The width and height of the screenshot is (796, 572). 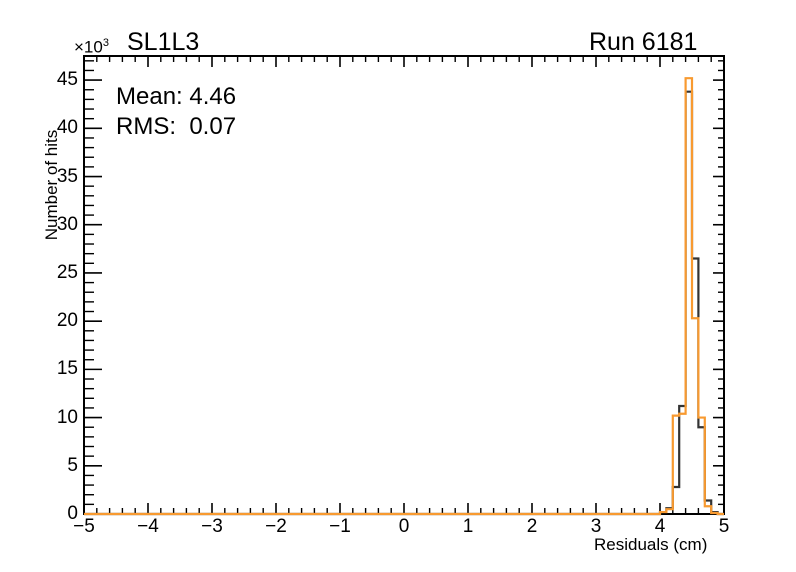 I want to click on y-tick-label: 0, so click(x=72, y=513).